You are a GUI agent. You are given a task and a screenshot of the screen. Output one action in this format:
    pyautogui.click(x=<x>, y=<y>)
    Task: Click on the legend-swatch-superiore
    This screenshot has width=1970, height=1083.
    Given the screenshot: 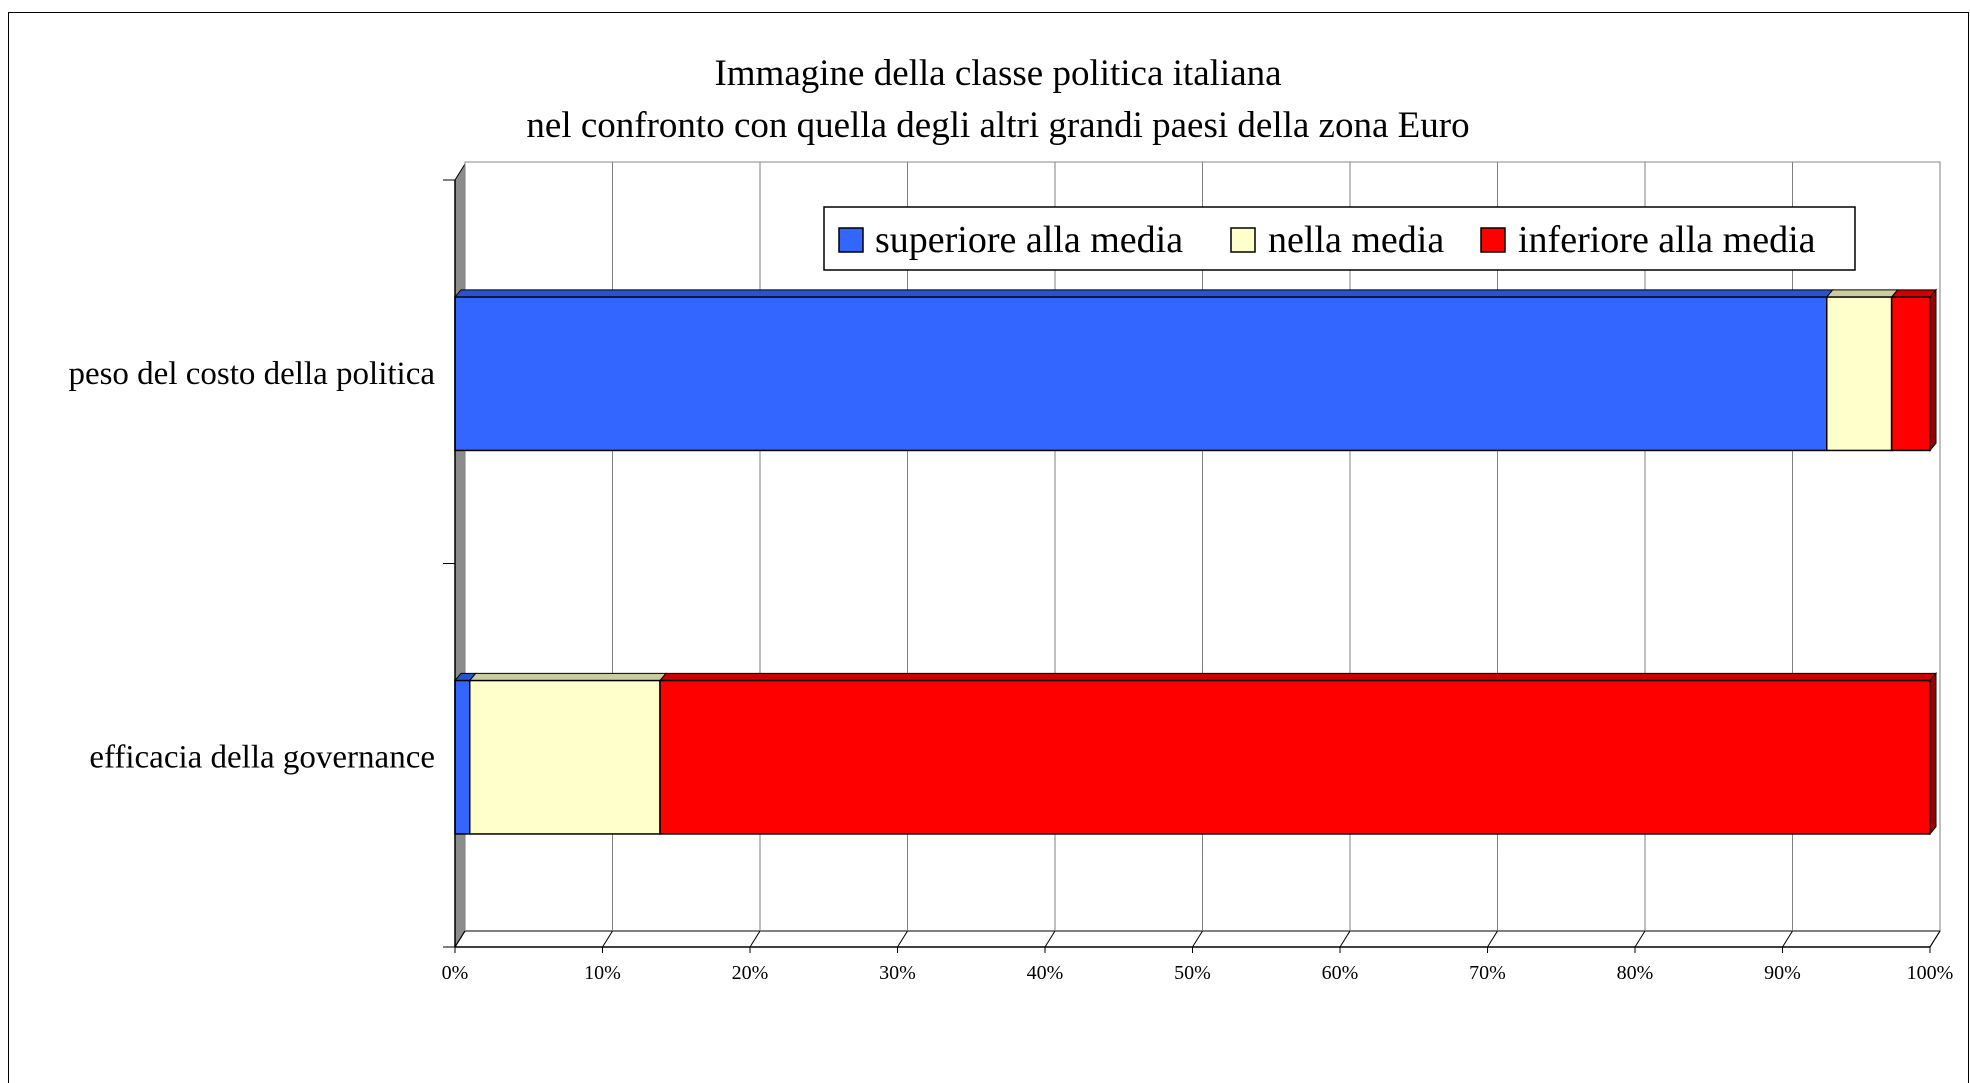 What is the action you would take?
    pyautogui.click(x=851, y=240)
    